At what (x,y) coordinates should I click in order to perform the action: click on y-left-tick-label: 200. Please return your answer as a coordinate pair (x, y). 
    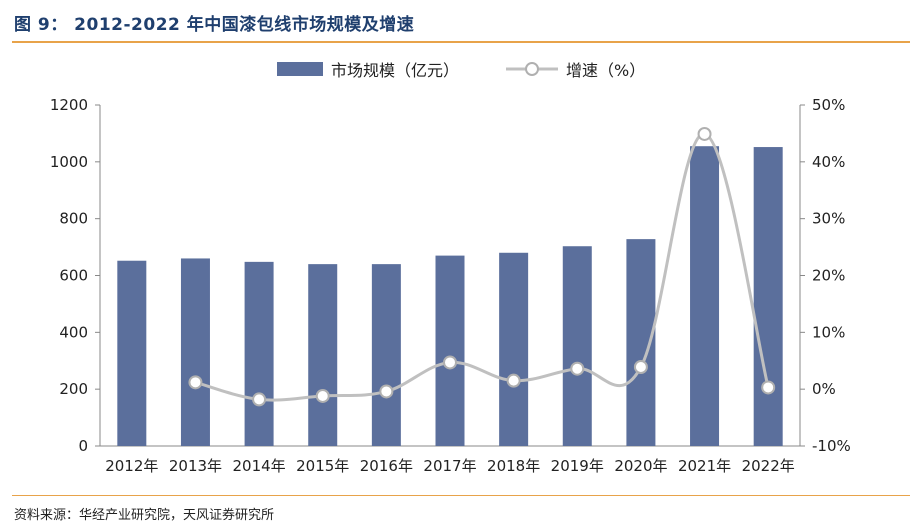
    Looking at the image, I should click on (73, 389).